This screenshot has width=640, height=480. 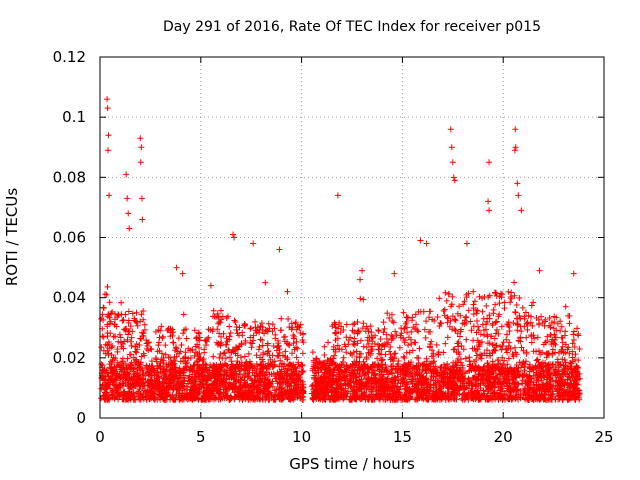 What do you see at coordinates (69, 177) in the screenshot?
I see `y-tick-label: 0.08` at bounding box center [69, 177].